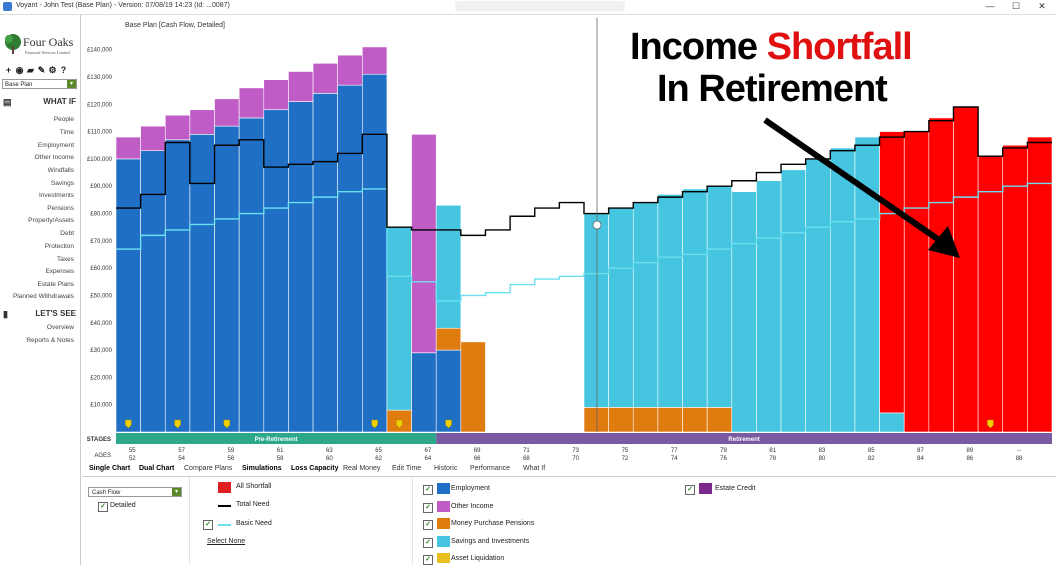 This screenshot has width=1056, height=565. Describe the element at coordinates (55, 145) in the screenshot. I see `nav-item-employment: Employment` at that location.